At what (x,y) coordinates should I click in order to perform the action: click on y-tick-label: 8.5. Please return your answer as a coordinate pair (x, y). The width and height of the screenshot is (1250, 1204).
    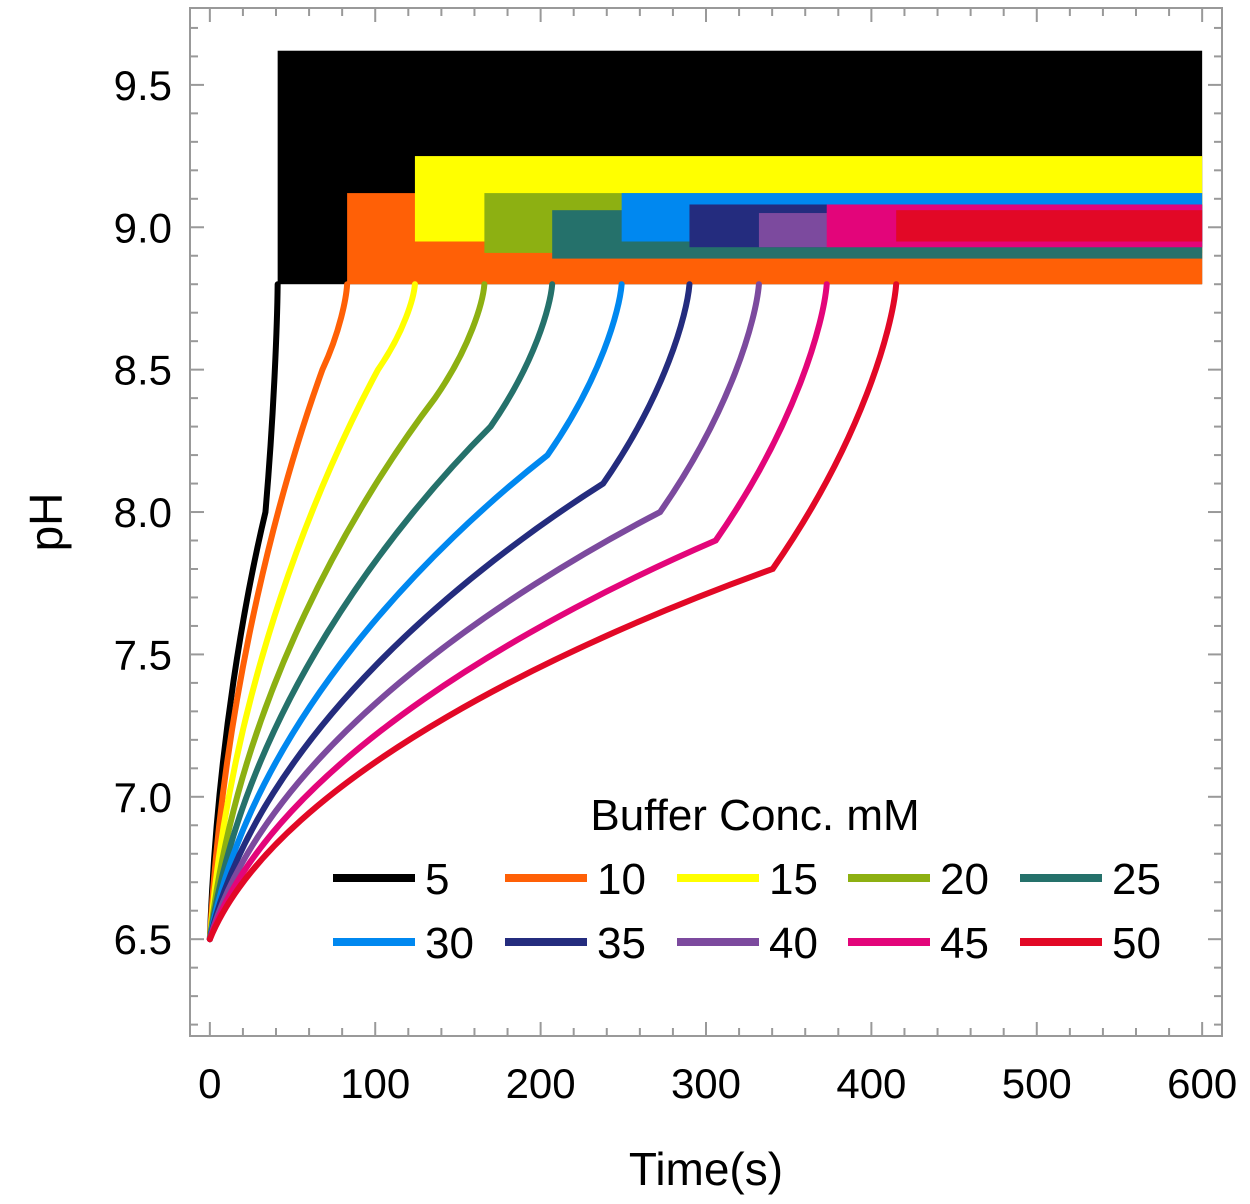
    Looking at the image, I should click on (143, 370).